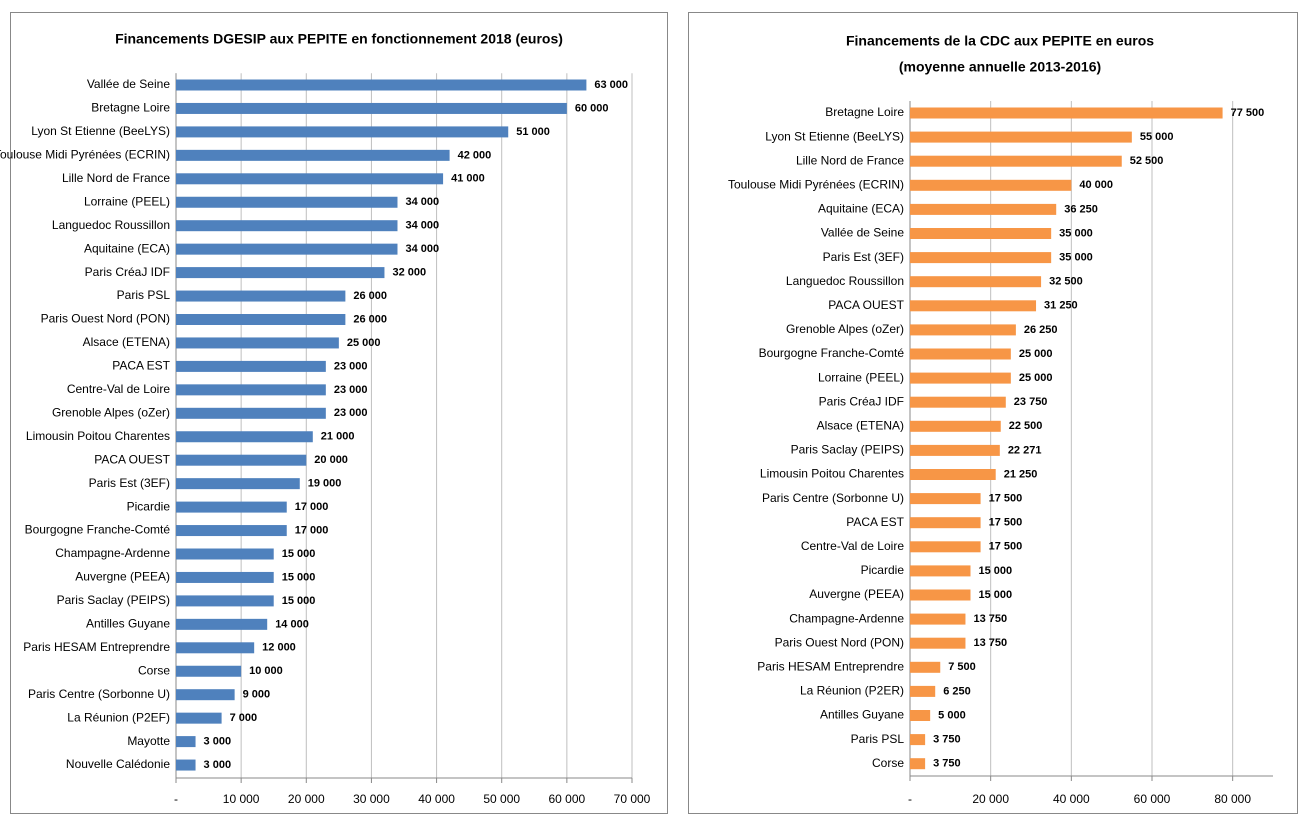  Describe the element at coordinates (847, 450) in the screenshot. I see `y-tick-label: Paris Saclay (PEIPS)` at that location.